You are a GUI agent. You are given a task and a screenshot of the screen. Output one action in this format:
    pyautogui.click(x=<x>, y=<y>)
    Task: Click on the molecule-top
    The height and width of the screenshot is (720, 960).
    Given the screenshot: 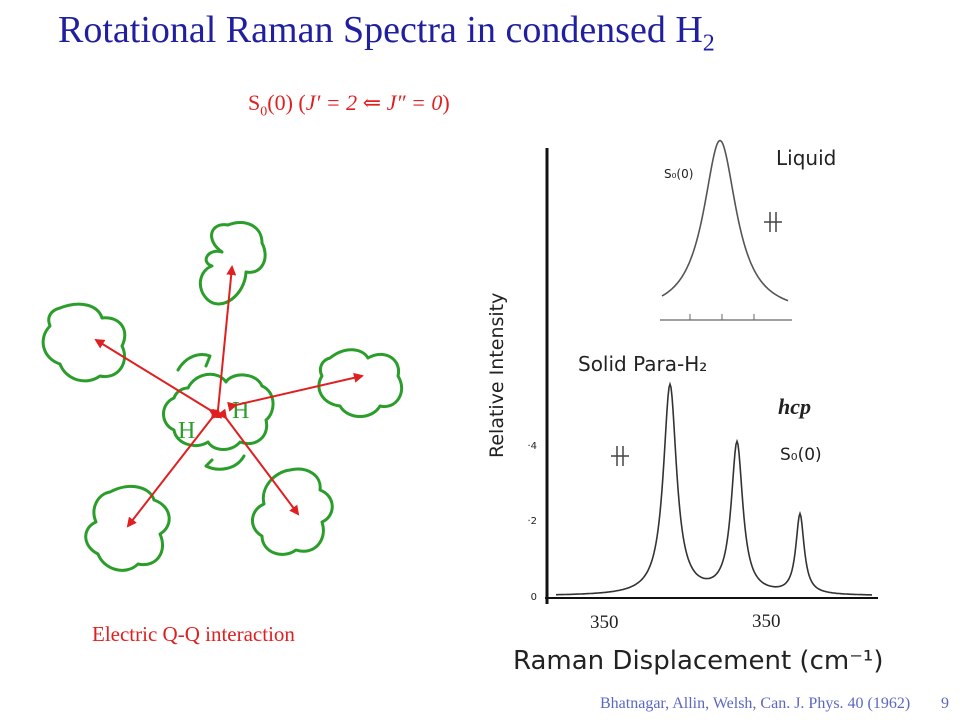 What is the action you would take?
    pyautogui.click(x=232, y=263)
    